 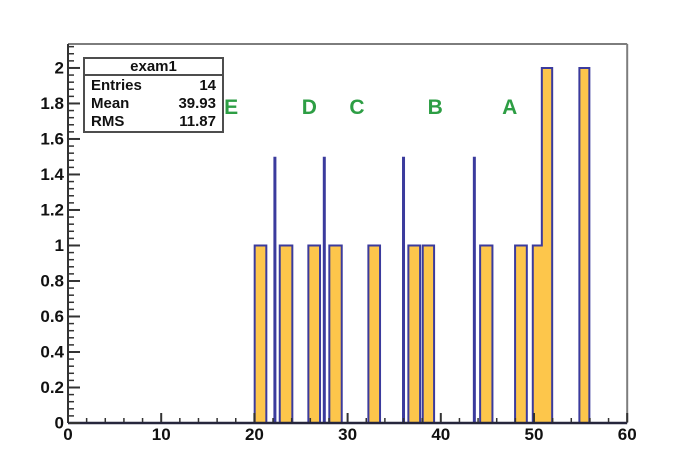 I want to click on grade-label: A, so click(x=509, y=107).